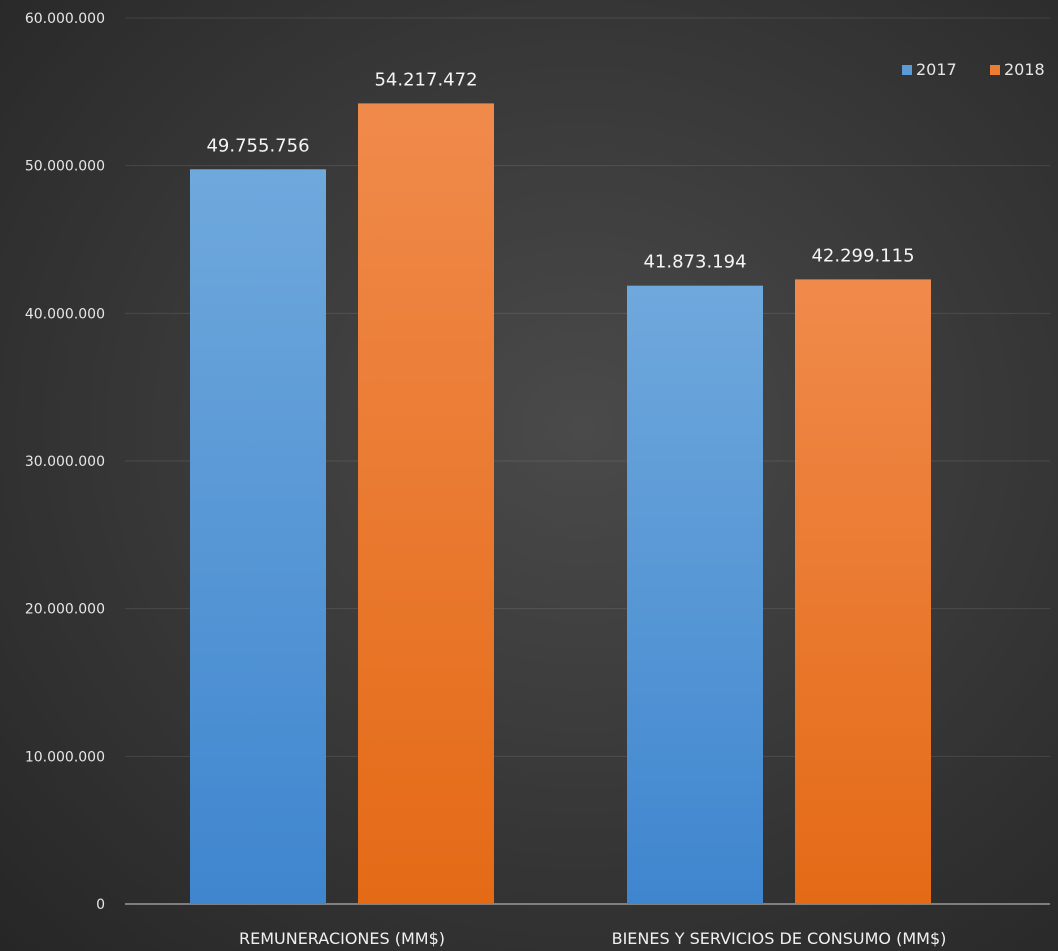  I want to click on y-tick-label: 0, so click(100, 905).